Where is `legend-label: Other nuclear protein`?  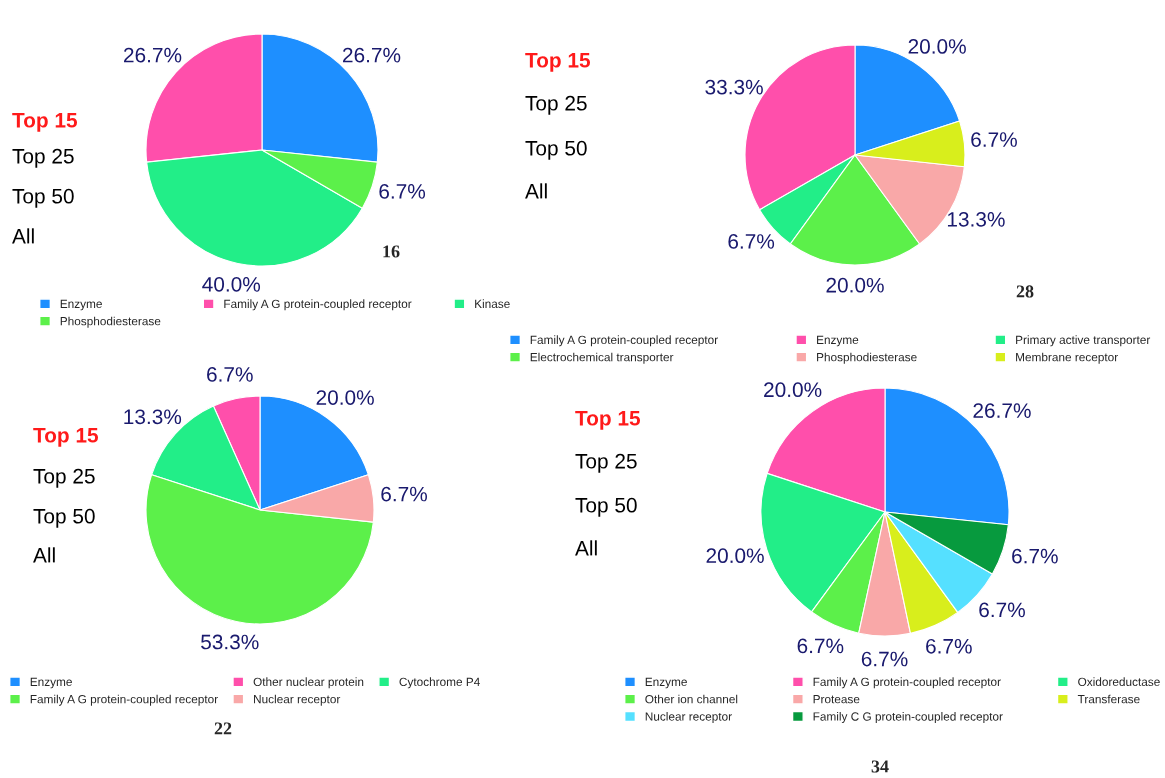 legend-label: Other nuclear protein is located at coordinates (308, 683).